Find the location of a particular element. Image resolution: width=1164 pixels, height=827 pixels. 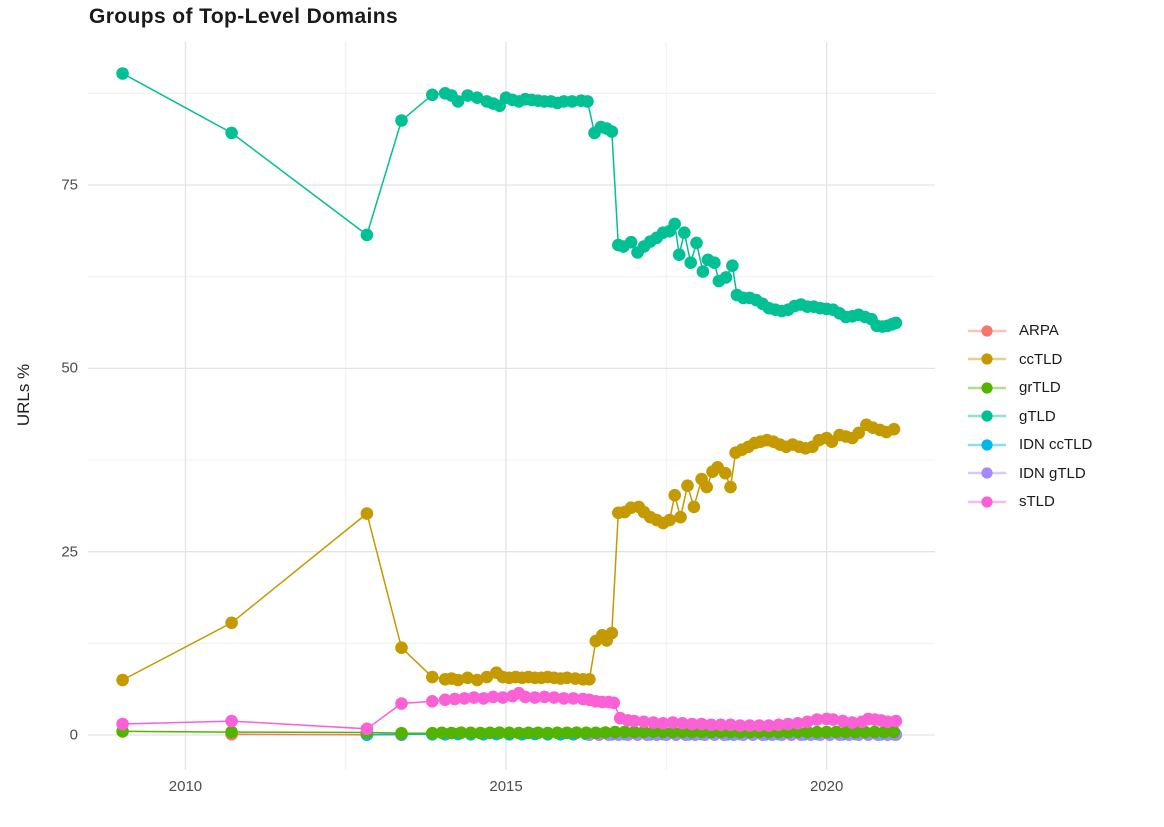

x-tick-label: 2010 is located at coordinates (185, 786).